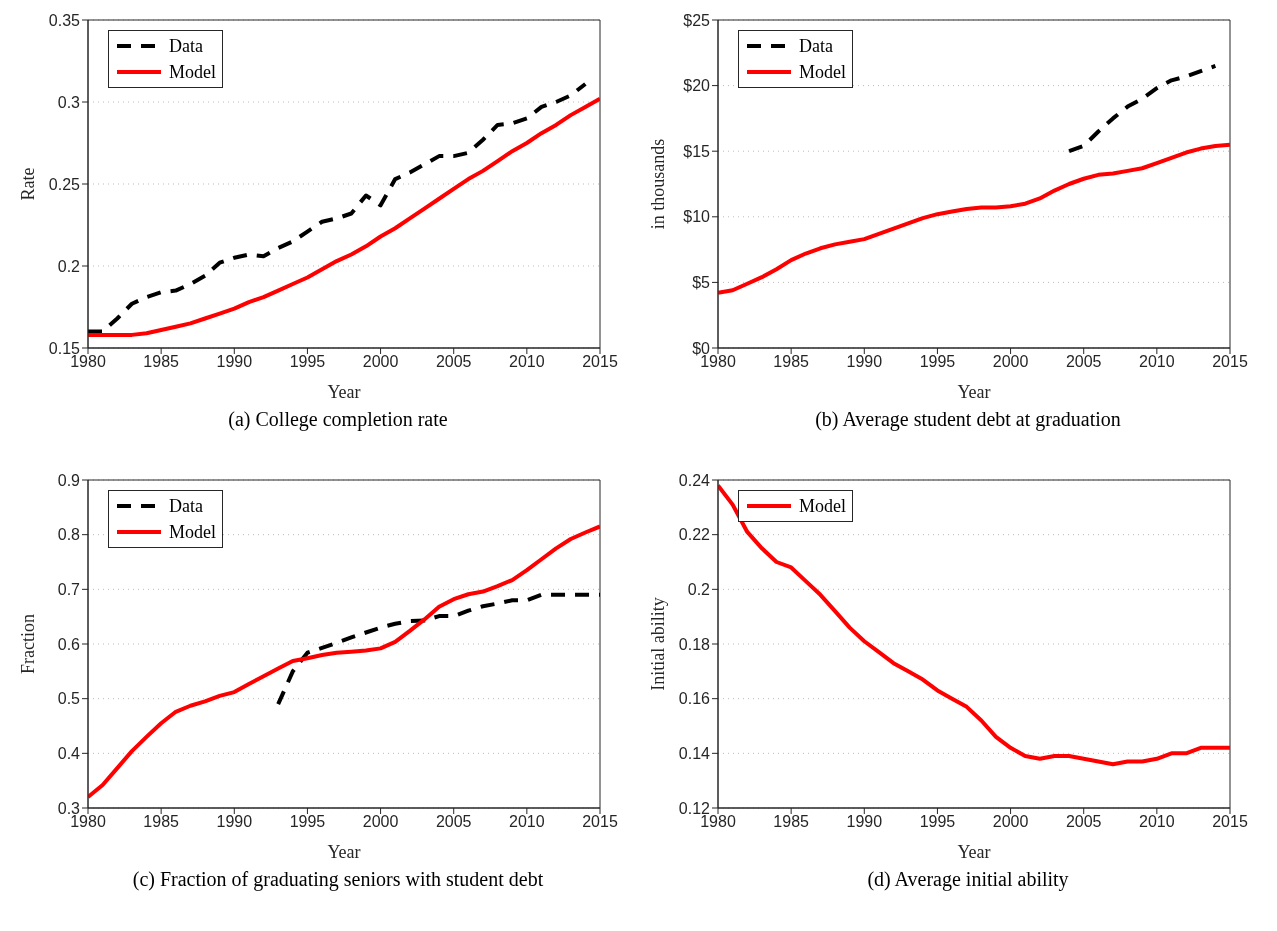 Image resolution: width=1277 pixels, height=931 pixels. Describe the element at coordinates (697, 86) in the screenshot. I see `y-tick-label: $20` at that location.